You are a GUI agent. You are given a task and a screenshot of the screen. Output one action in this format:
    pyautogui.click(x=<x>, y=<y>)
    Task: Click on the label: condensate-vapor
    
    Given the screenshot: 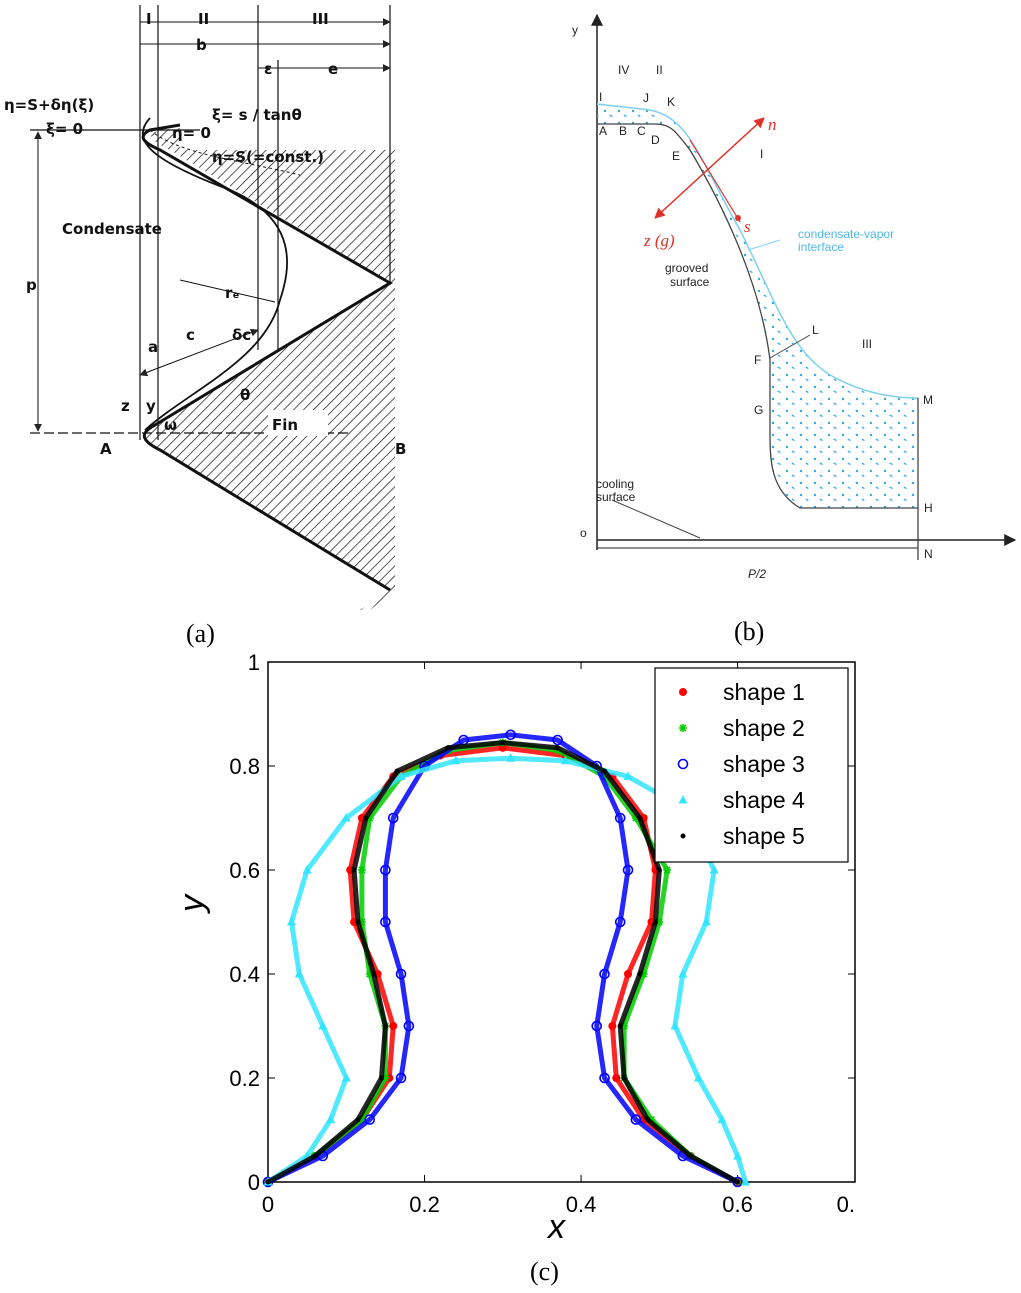 What is the action you would take?
    pyautogui.click(x=846, y=234)
    